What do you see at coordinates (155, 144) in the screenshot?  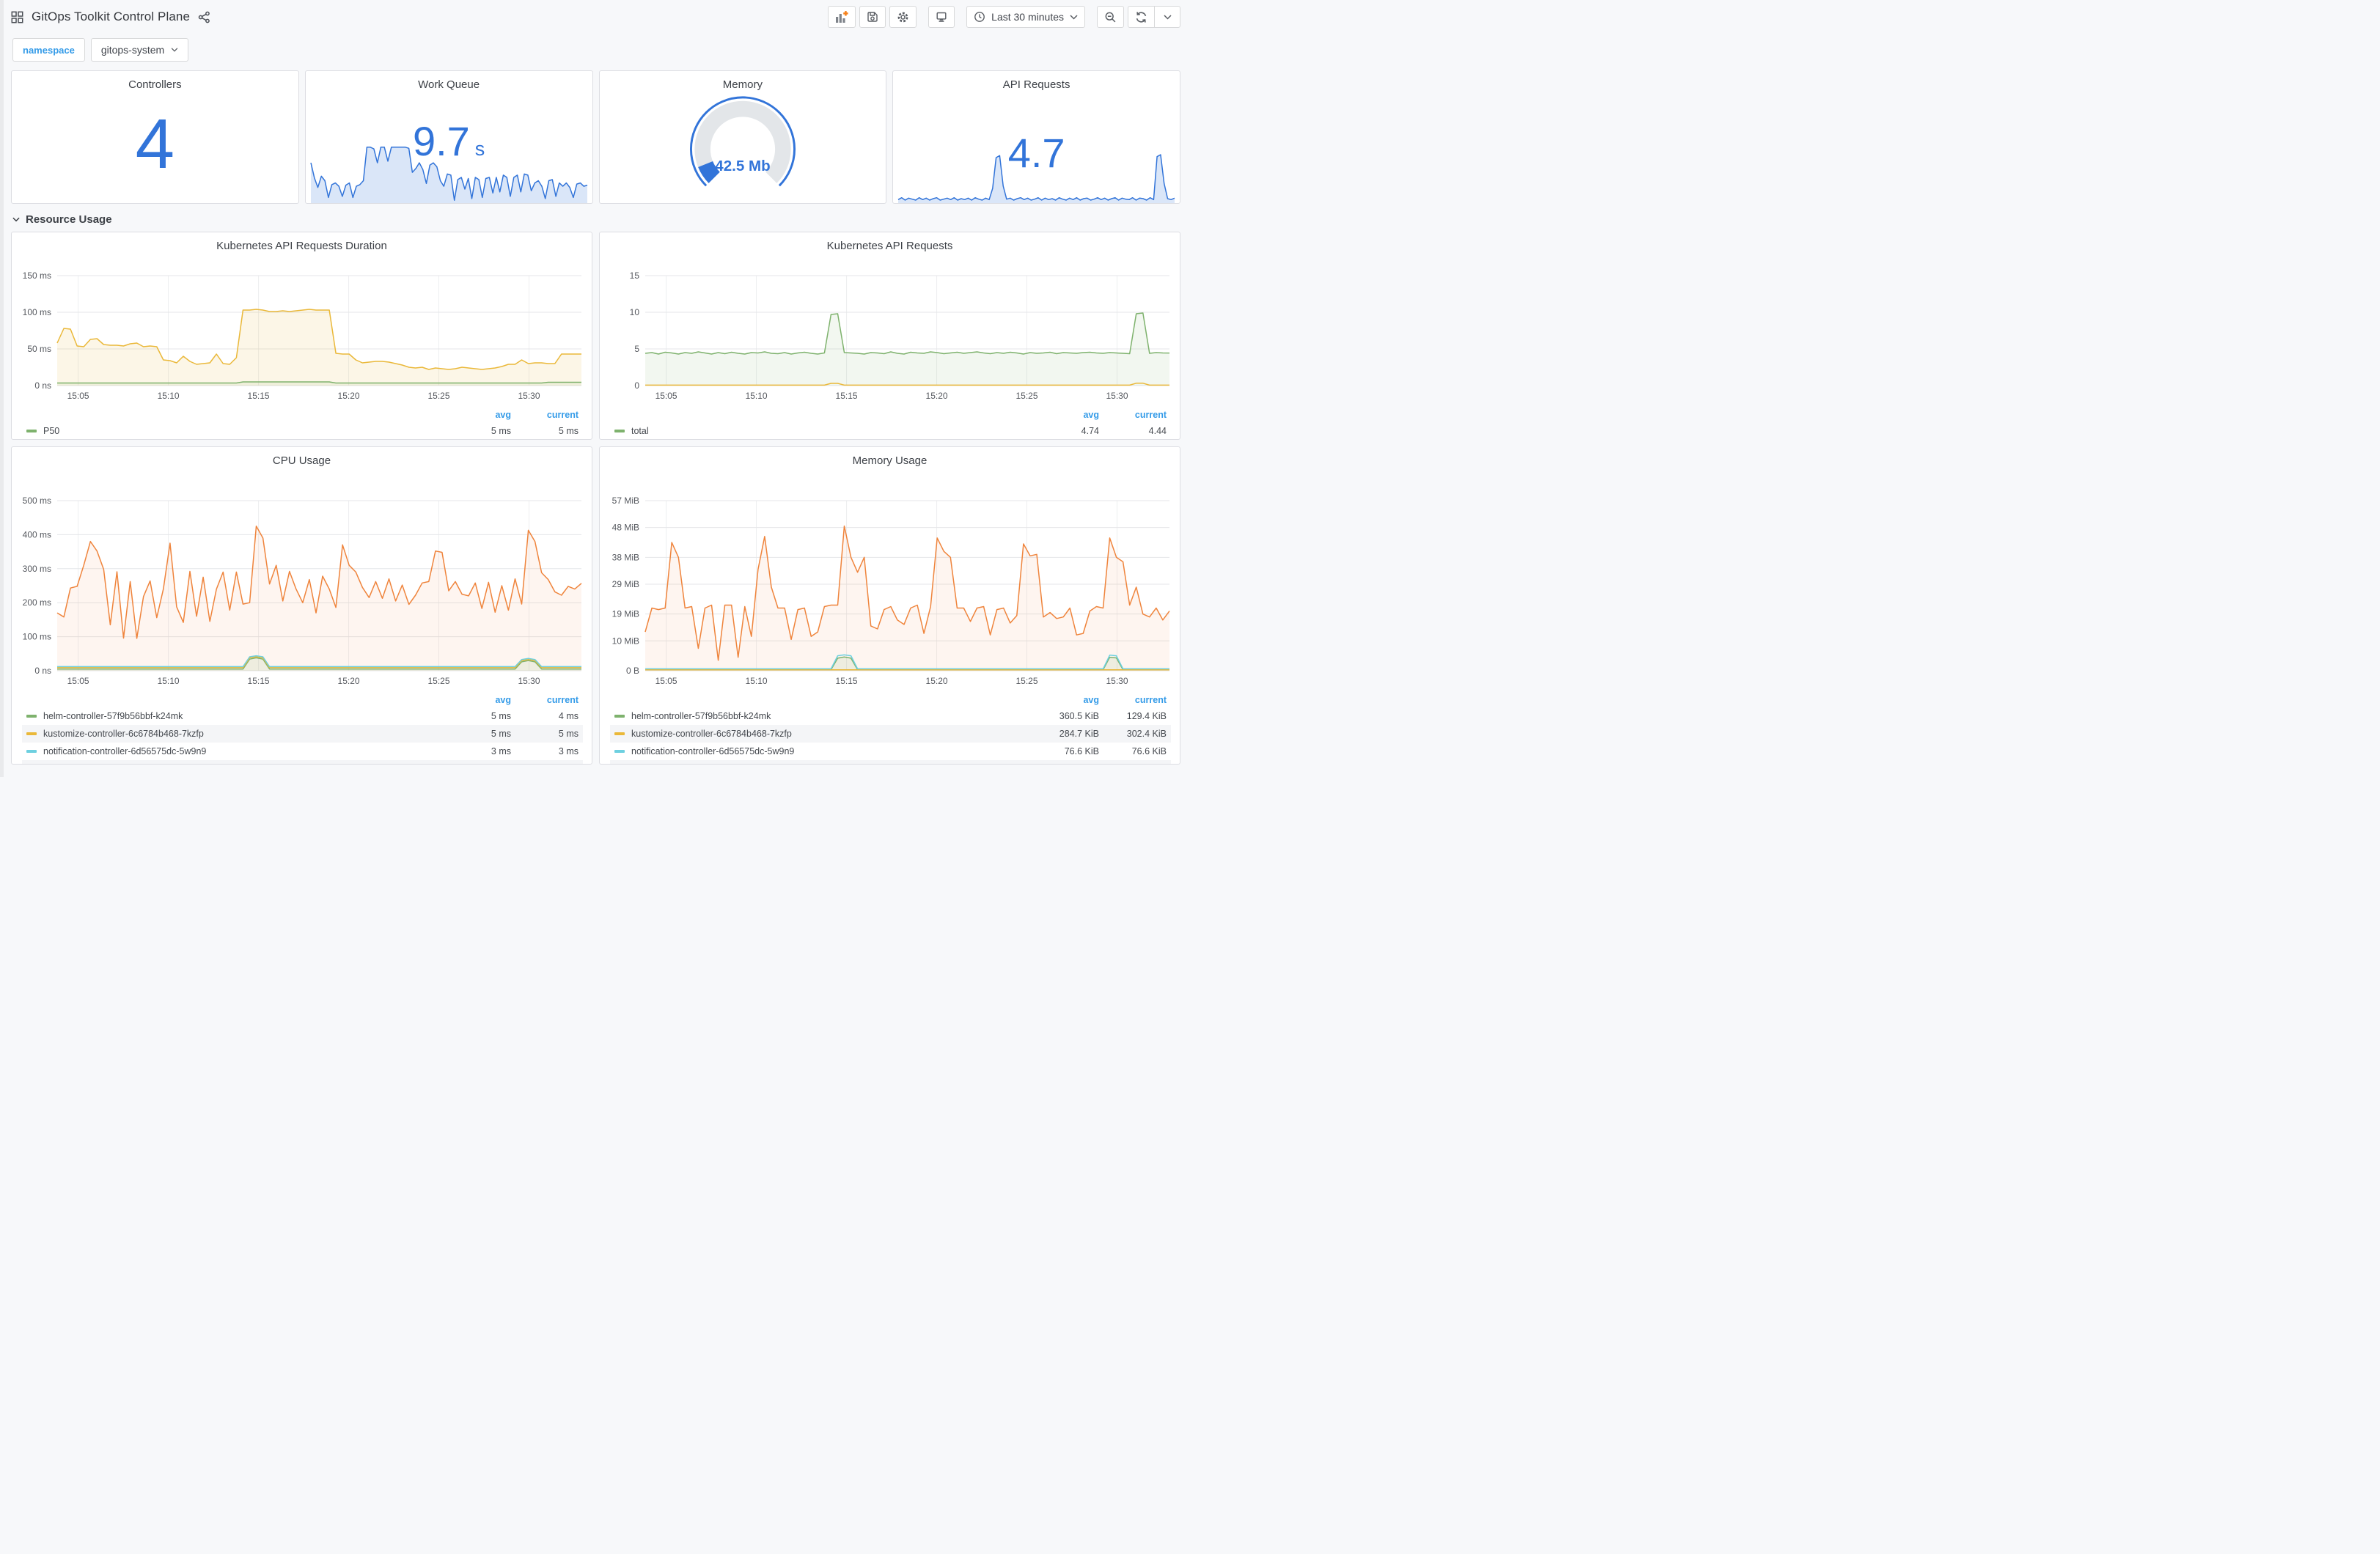 I see `controllers-value: 4` at bounding box center [155, 144].